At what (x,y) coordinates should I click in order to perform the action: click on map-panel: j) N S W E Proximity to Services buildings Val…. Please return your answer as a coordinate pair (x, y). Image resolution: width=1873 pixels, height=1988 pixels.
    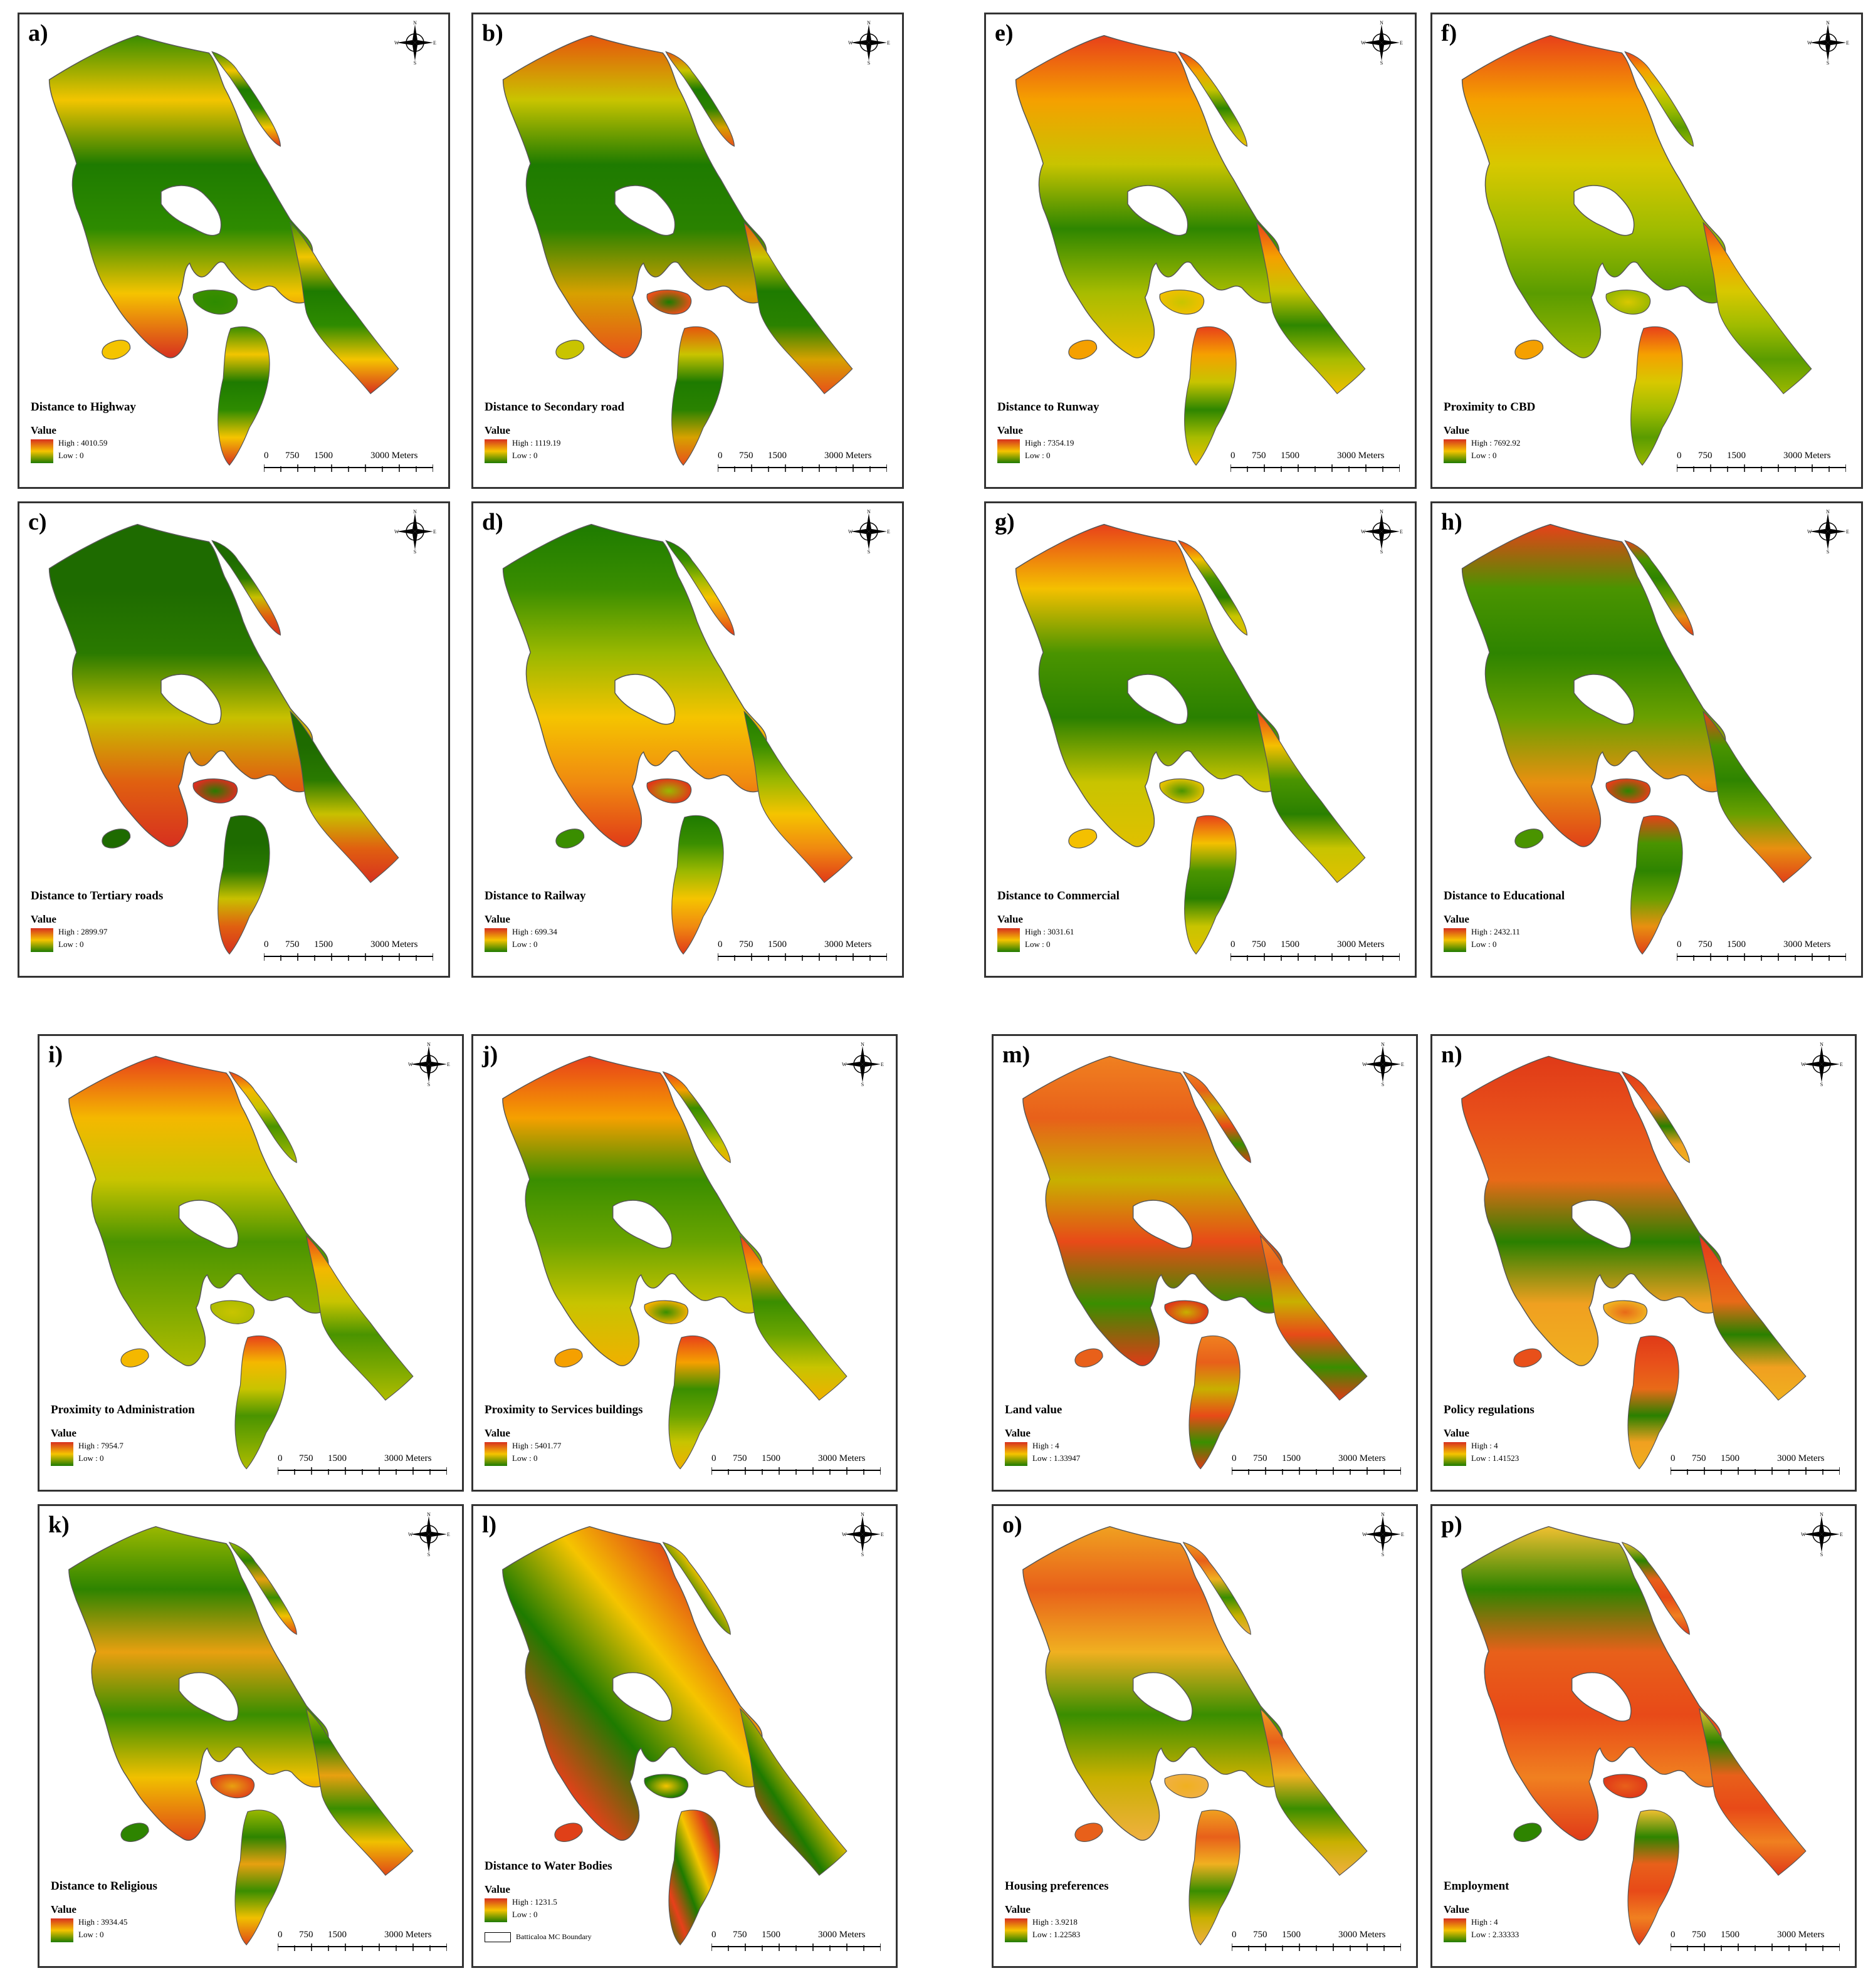
    Looking at the image, I should click on (684, 1263).